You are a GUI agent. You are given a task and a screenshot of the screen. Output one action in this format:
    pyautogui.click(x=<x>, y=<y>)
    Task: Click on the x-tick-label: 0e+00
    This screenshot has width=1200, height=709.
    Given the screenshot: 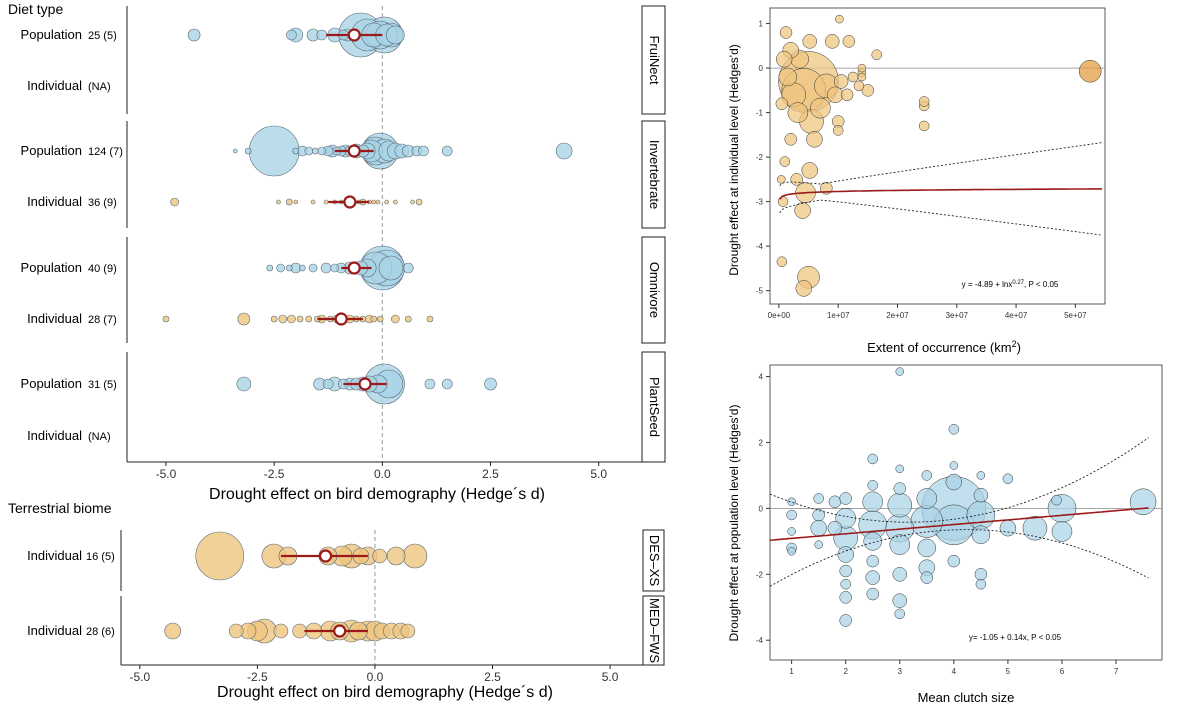 What is the action you would take?
    pyautogui.click(x=779, y=315)
    